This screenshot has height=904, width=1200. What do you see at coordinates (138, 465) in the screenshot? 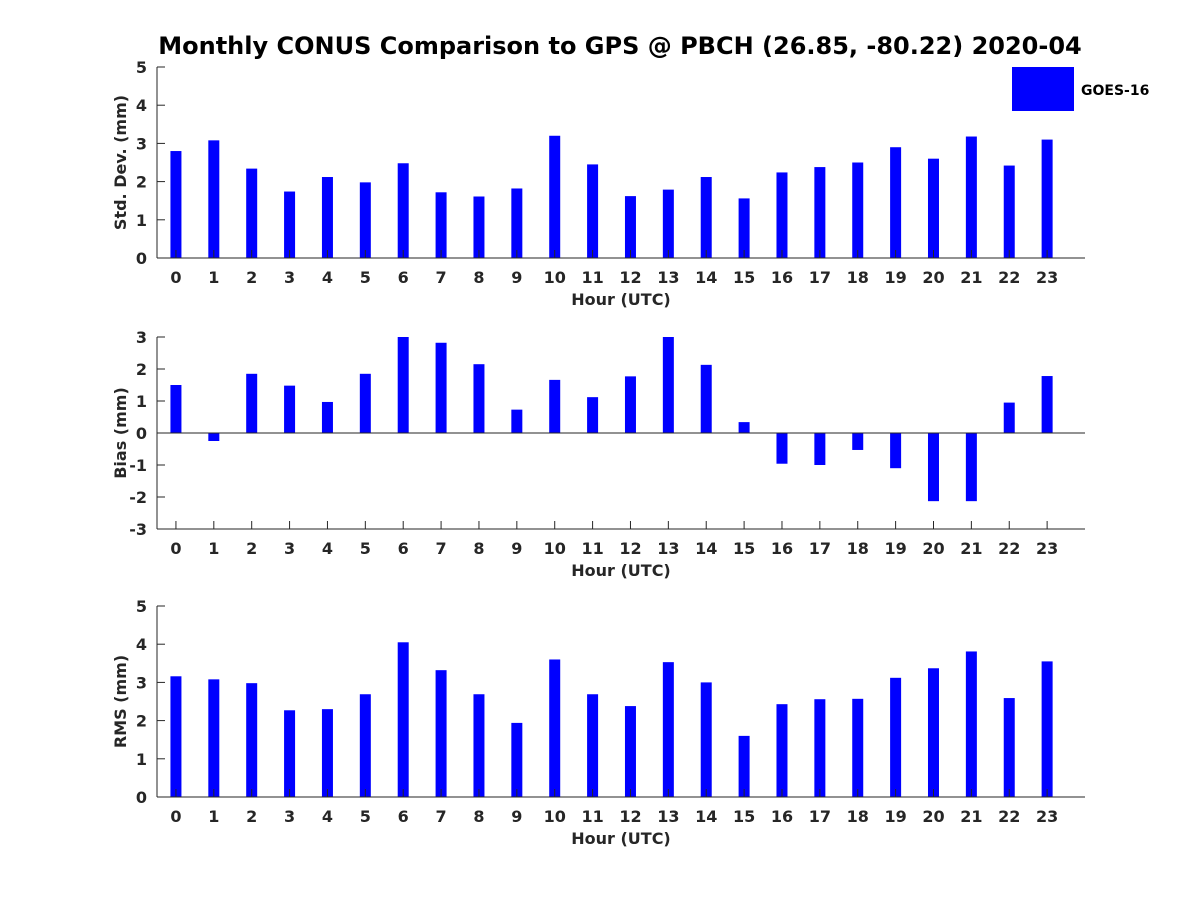
I see `y-tick-label: -1` at bounding box center [138, 465].